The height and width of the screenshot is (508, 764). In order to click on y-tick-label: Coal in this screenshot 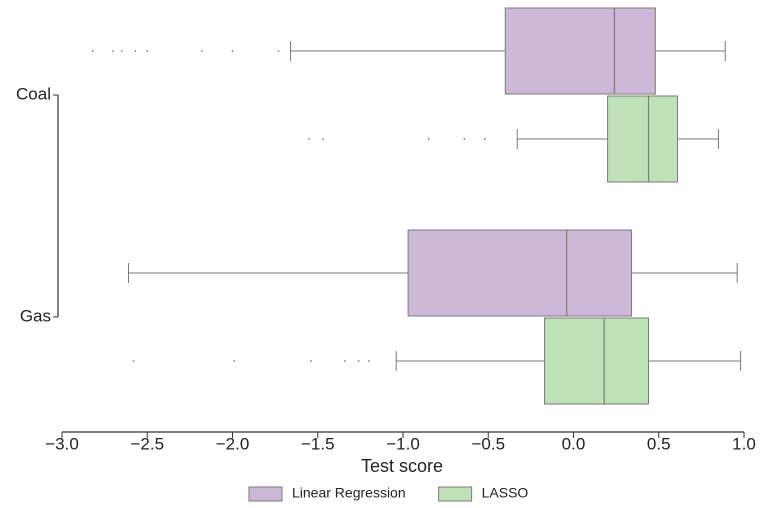, I will do `click(33, 93)`.